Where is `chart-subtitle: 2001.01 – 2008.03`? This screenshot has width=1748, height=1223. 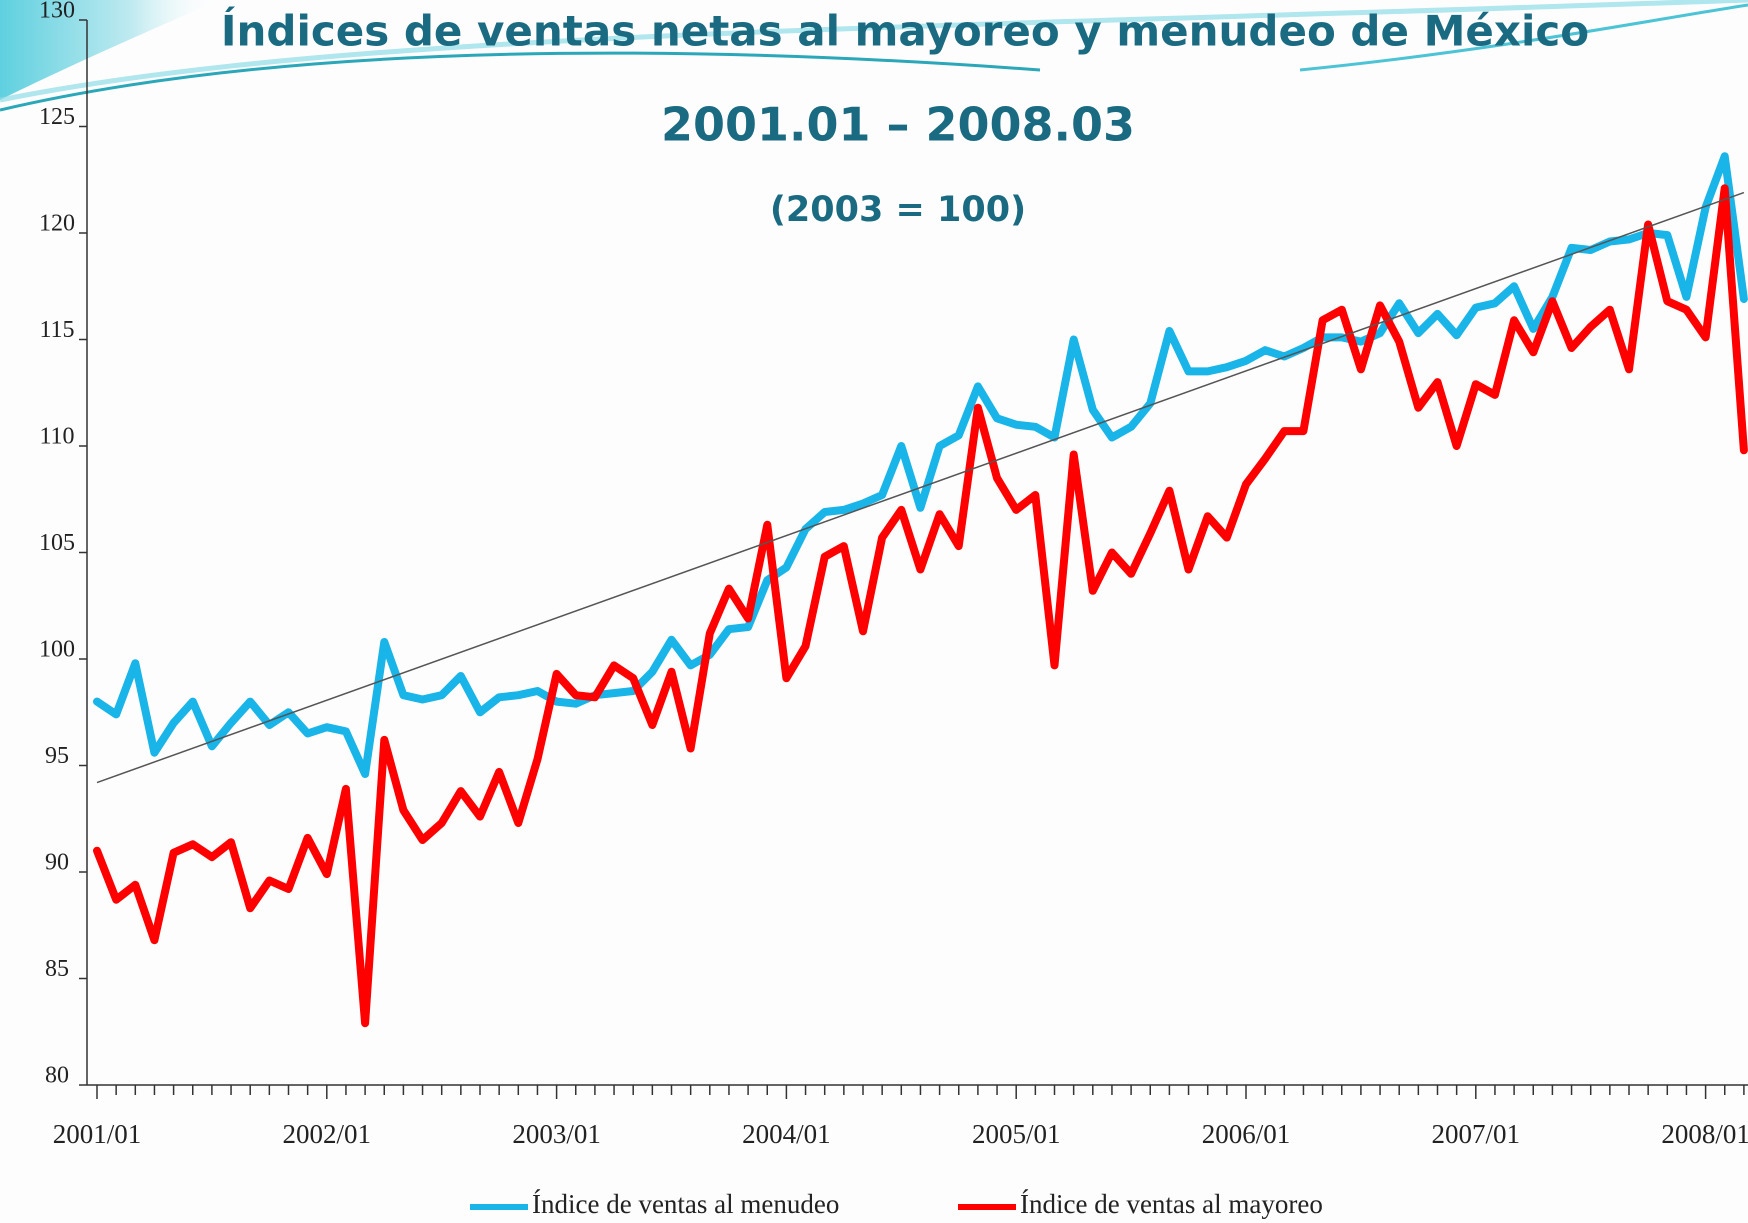
chart-subtitle: 2001.01 – 2008.03 is located at coordinates (898, 125).